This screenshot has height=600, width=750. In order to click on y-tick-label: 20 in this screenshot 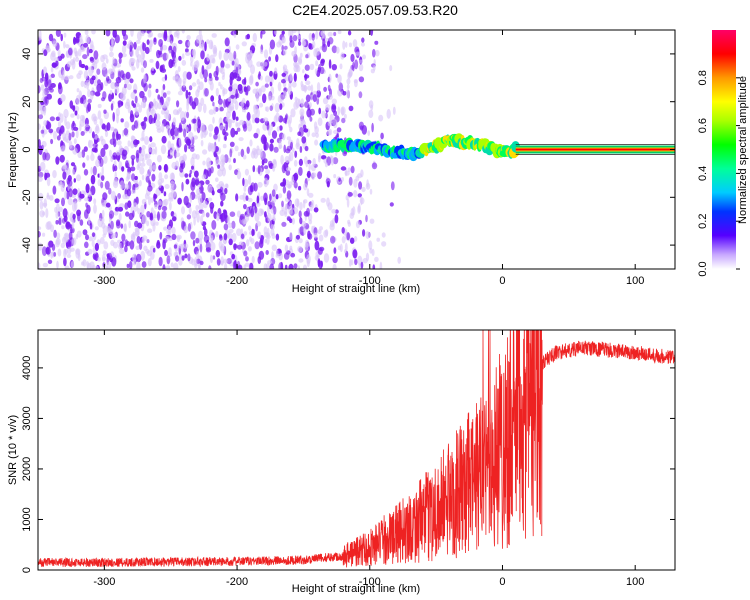, I will do `click(27, 102)`.